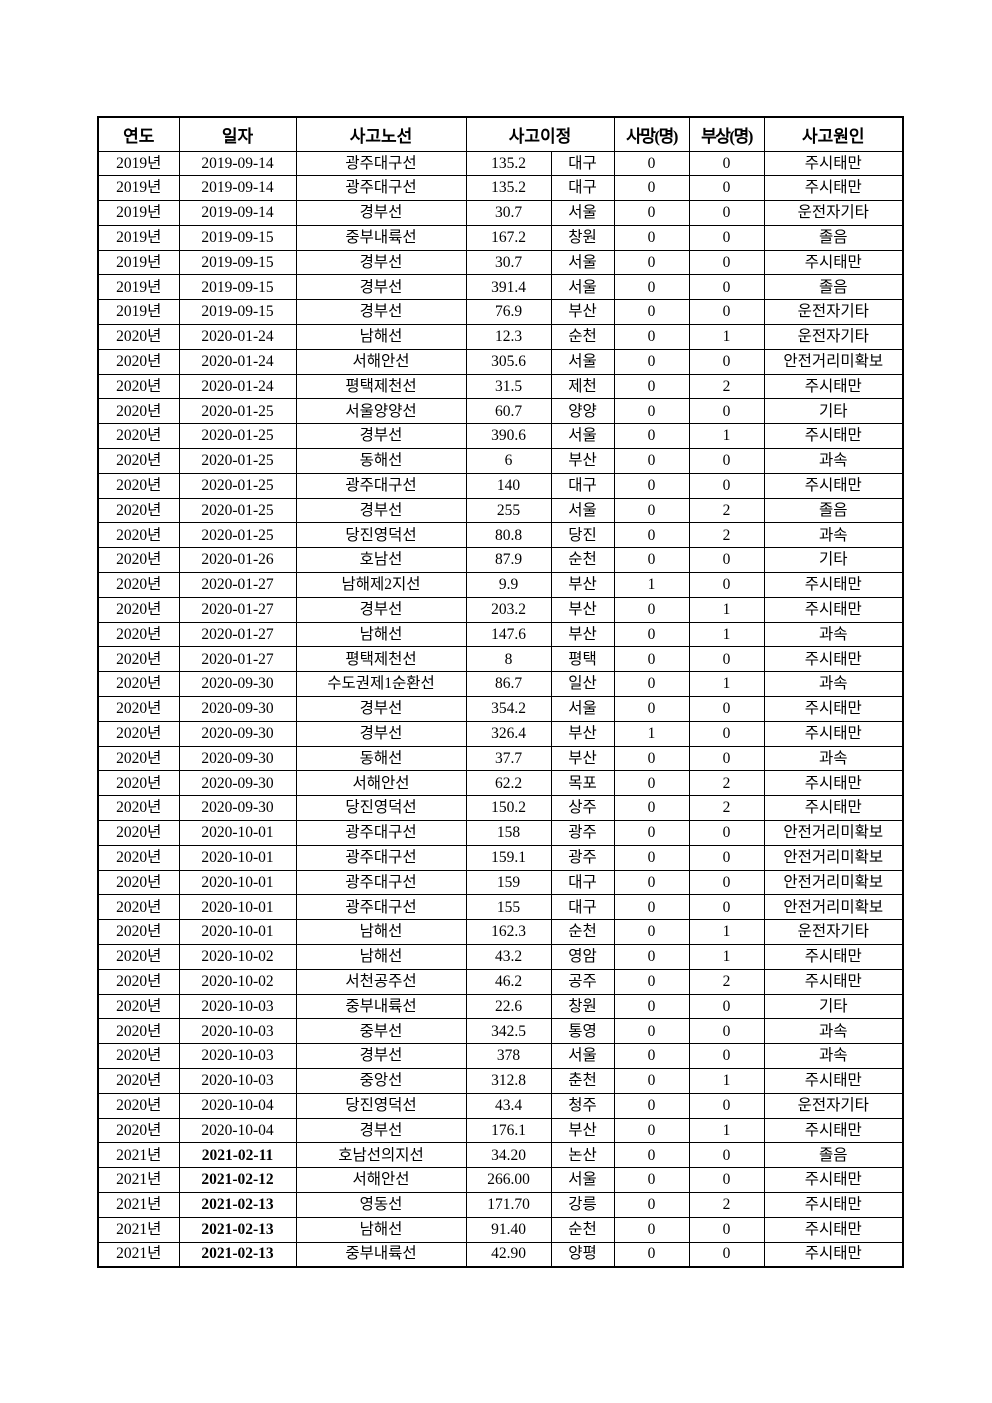 This screenshot has width=992, height=1403. Describe the element at coordinates (381, 386) in the screenshot. I see `route-cell: 평택제천선` at that location.